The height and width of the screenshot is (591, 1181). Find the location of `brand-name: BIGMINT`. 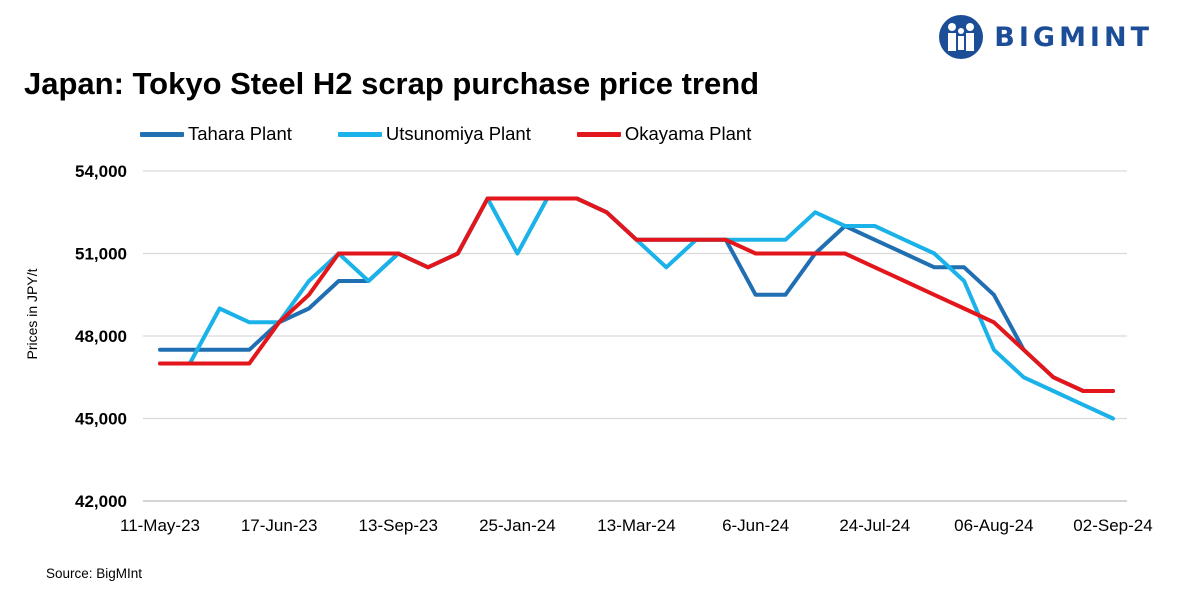

brand-name: BIGMINT is located at coordinates (1073, 37).